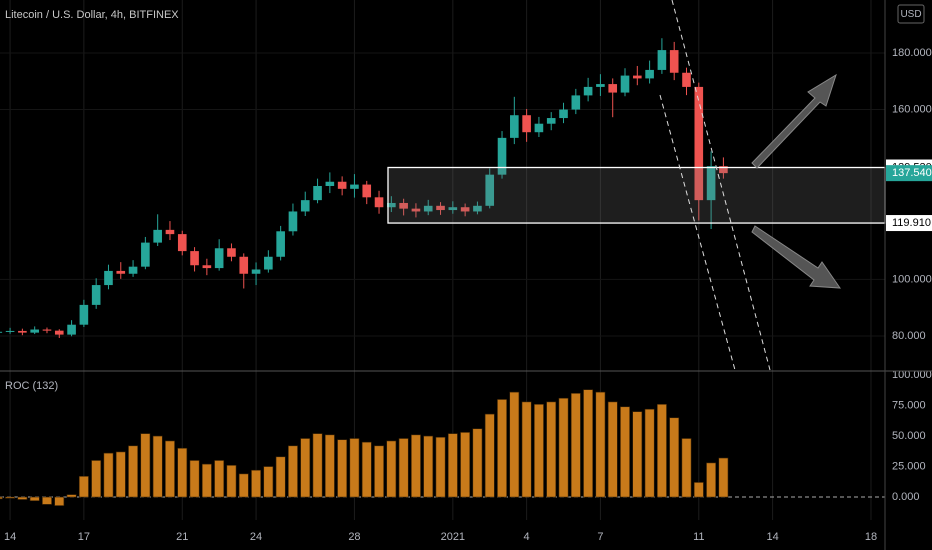 Image resolution: width=932 pixels, height=550 pixels. What do you see at coordinates (912, 279) in the screenshot?
I see `y-tick-label: 100.000` at bounding box center [912, 279].